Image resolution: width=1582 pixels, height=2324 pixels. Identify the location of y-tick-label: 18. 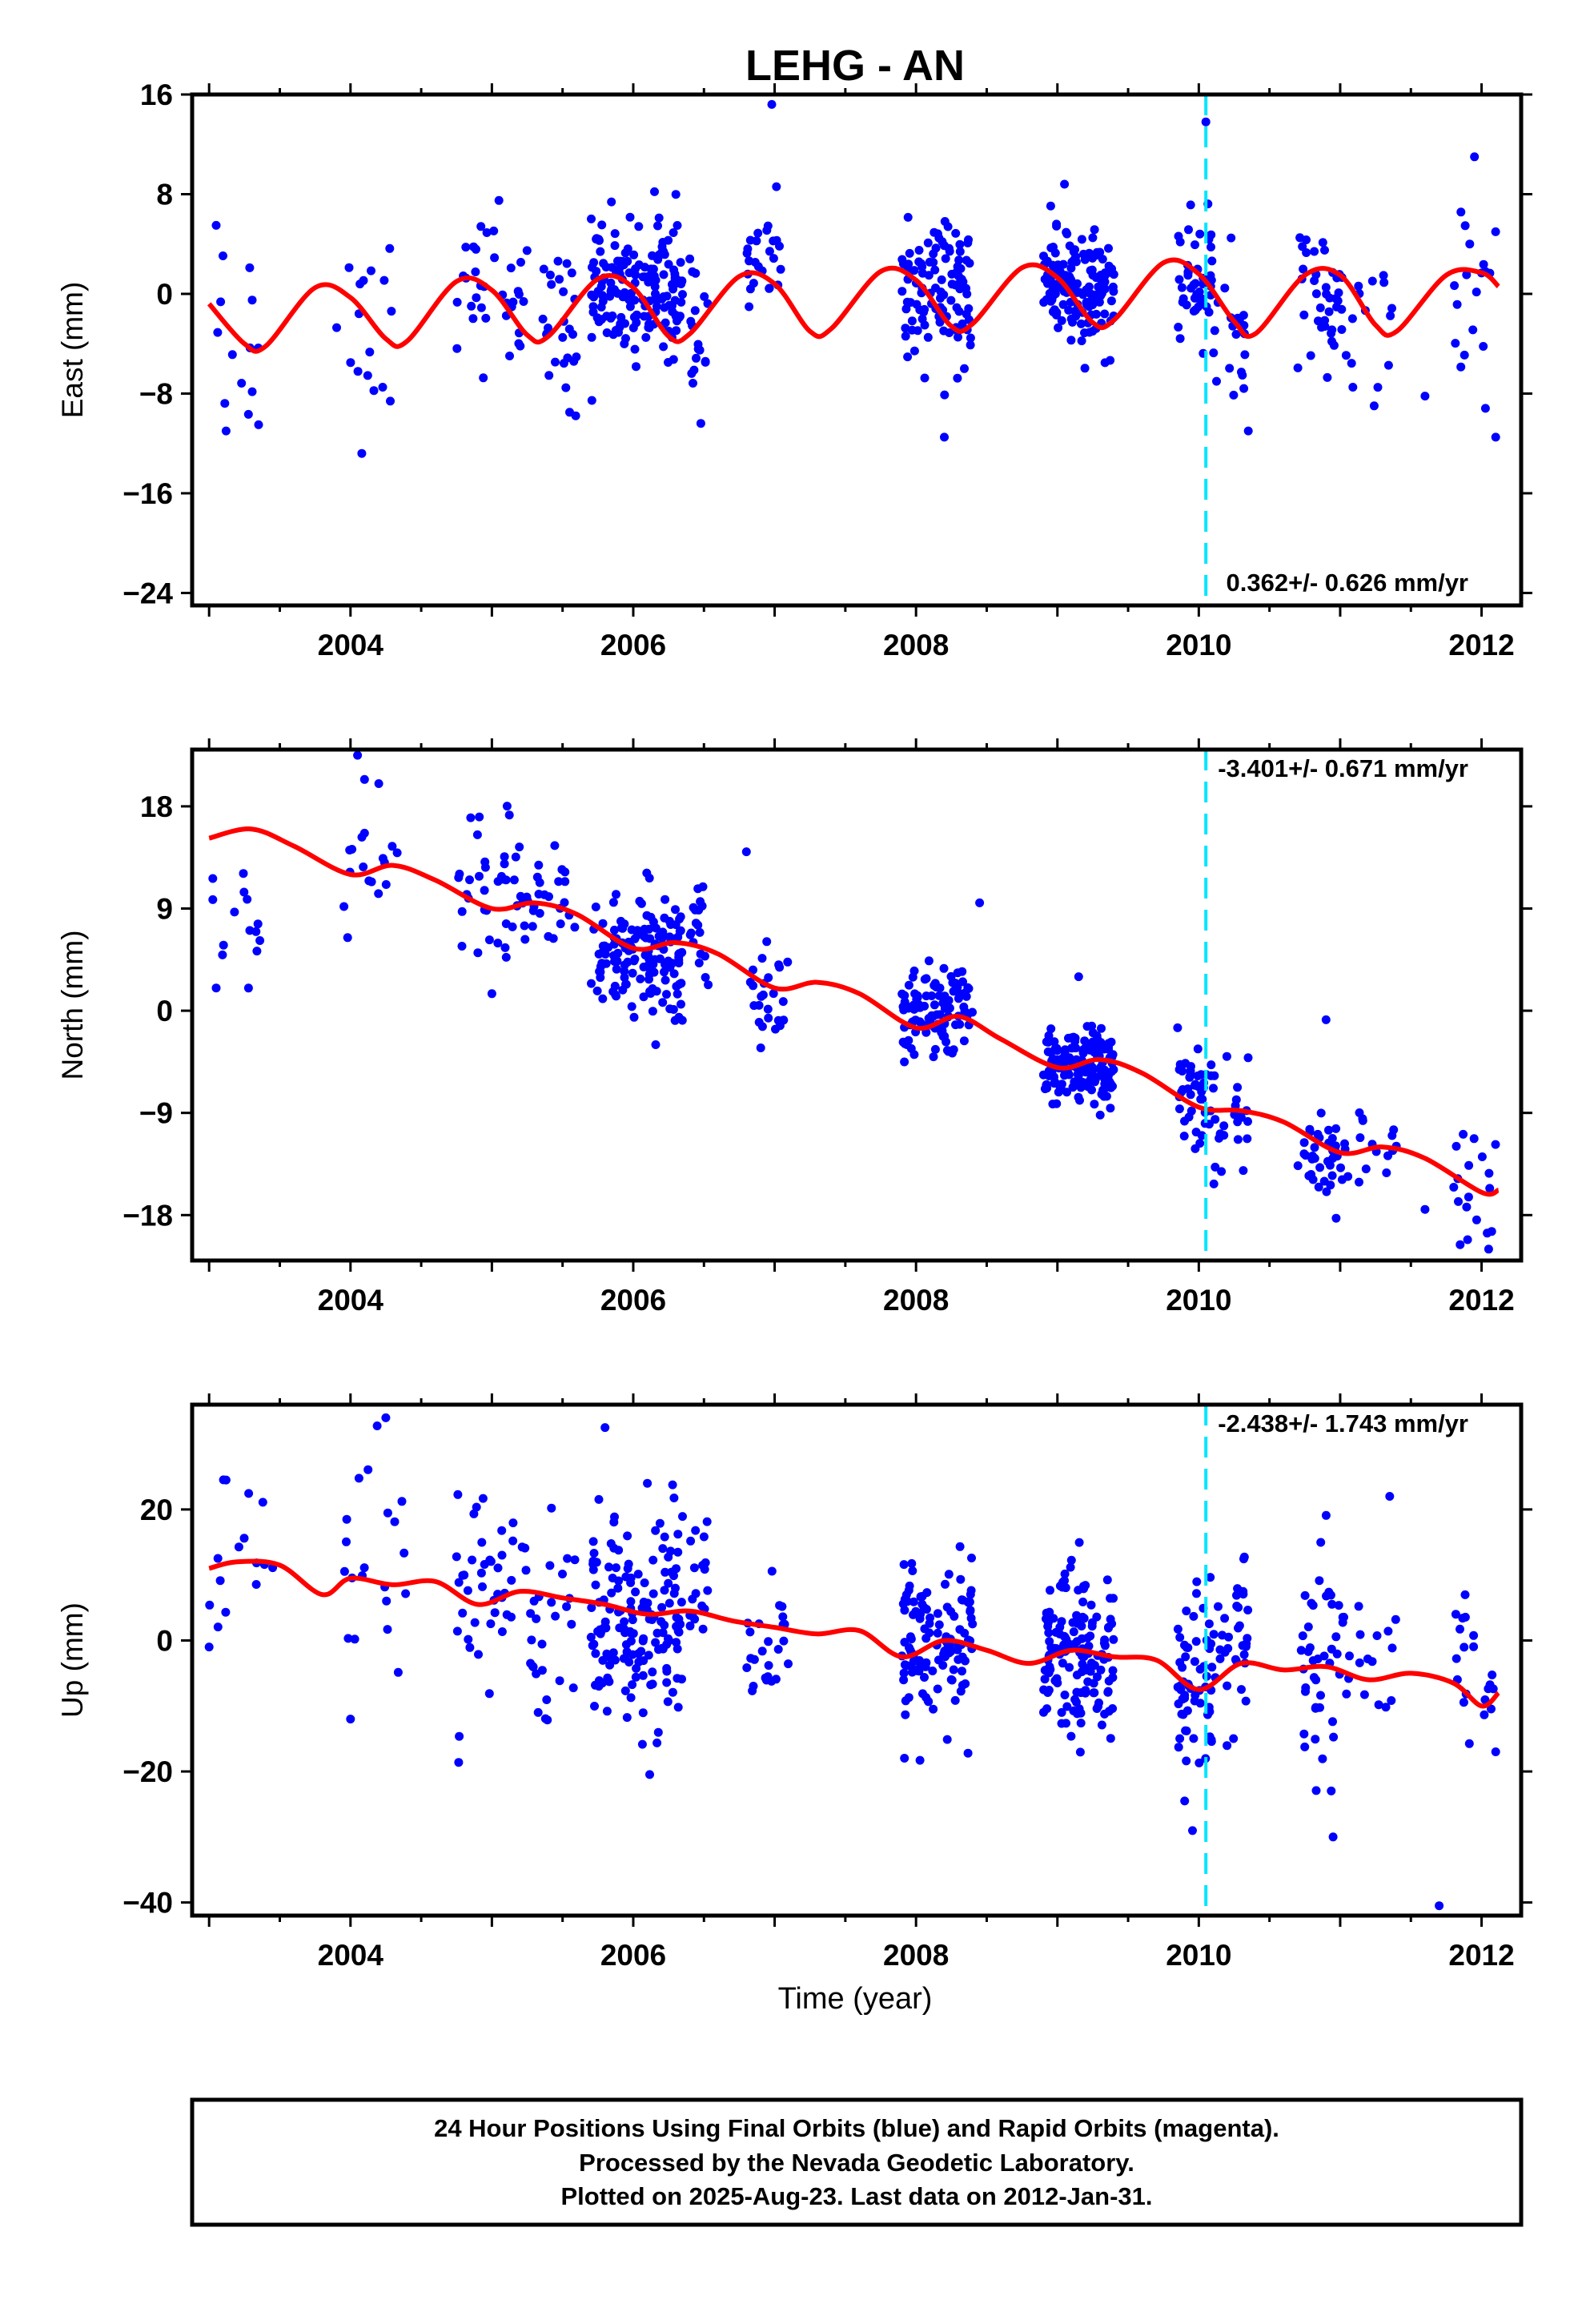
(156, 806).